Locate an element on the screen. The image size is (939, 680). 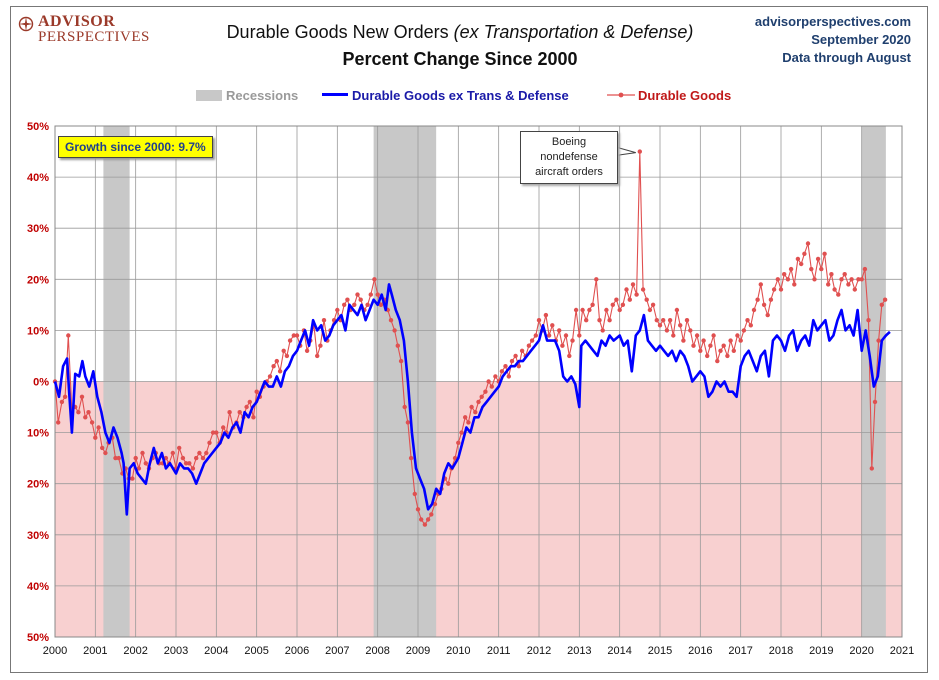
legend-series2-label: Durable Goods is located at coordinates (685, 95).